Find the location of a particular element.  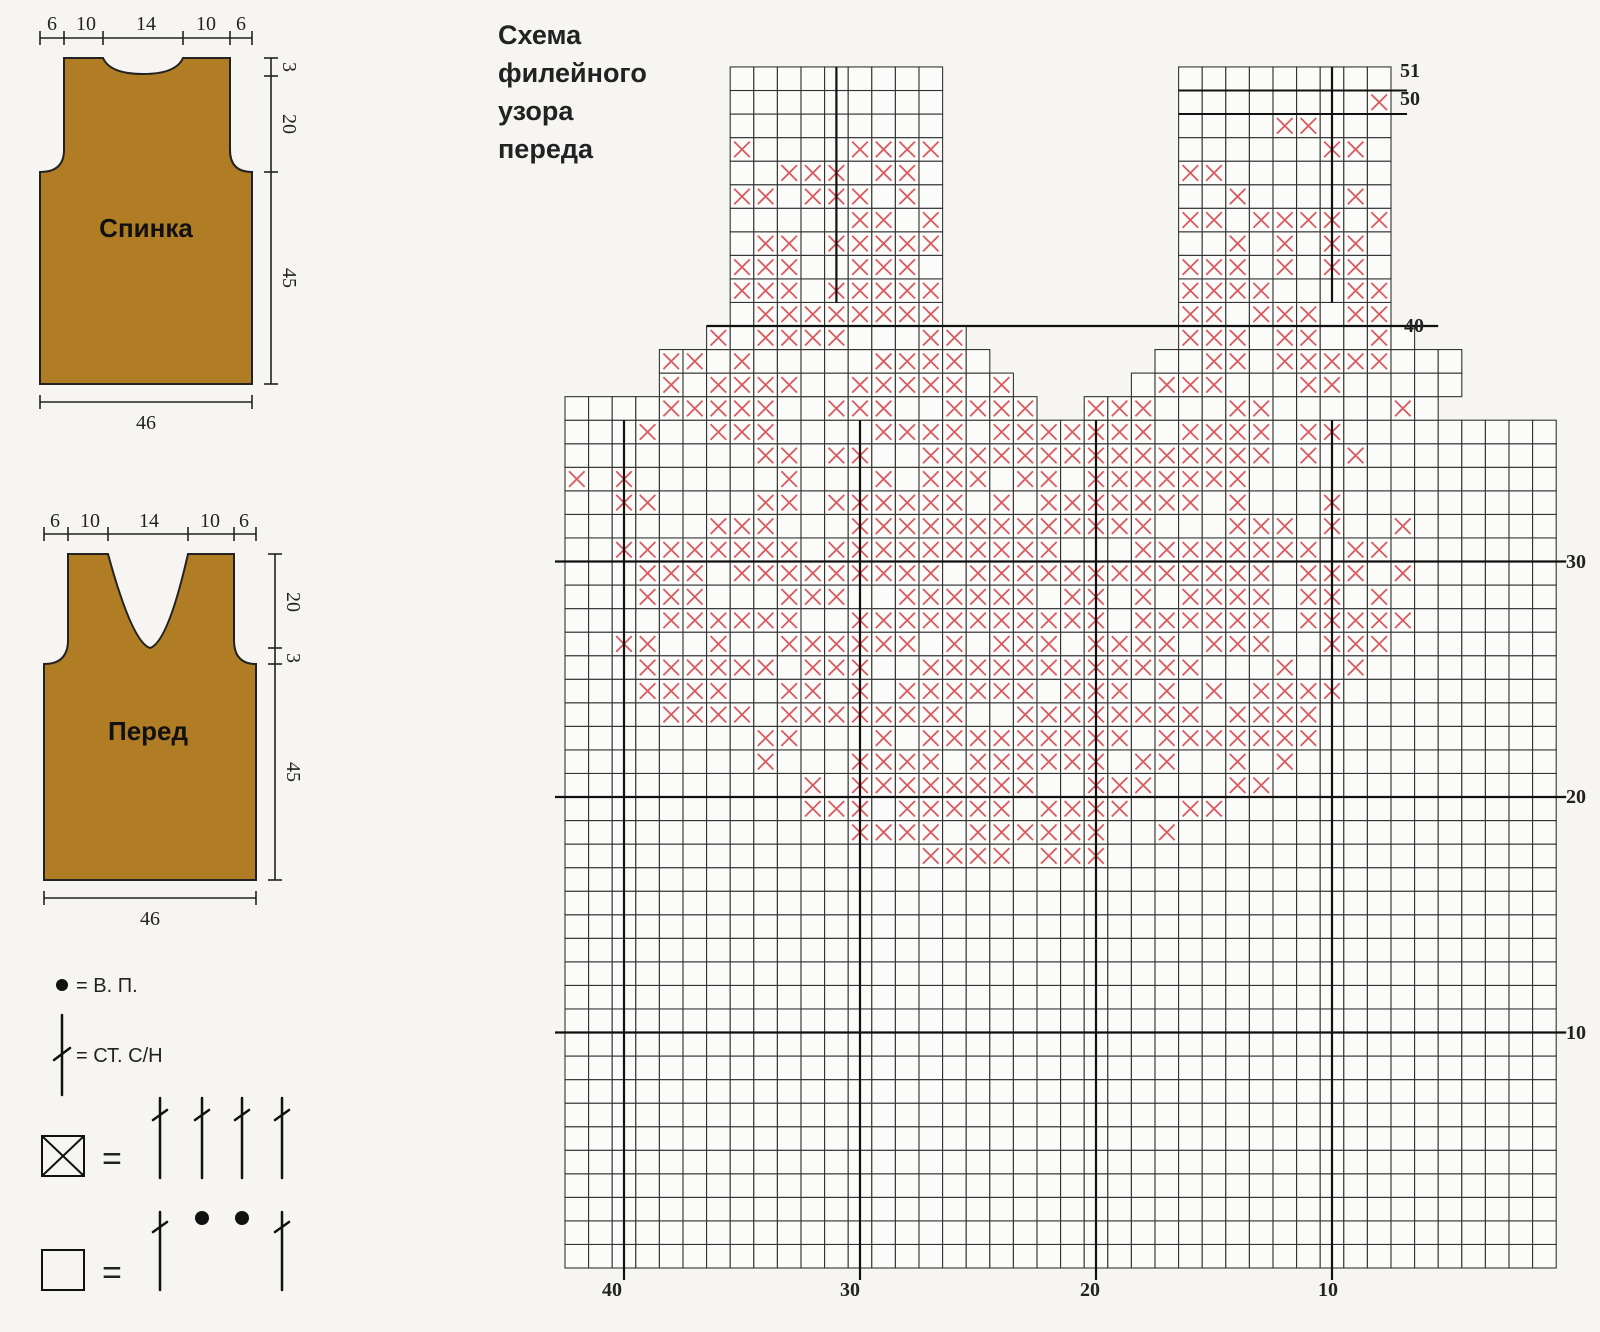

open-mesh-symbol-icon is located at coordinates (63, 1270).